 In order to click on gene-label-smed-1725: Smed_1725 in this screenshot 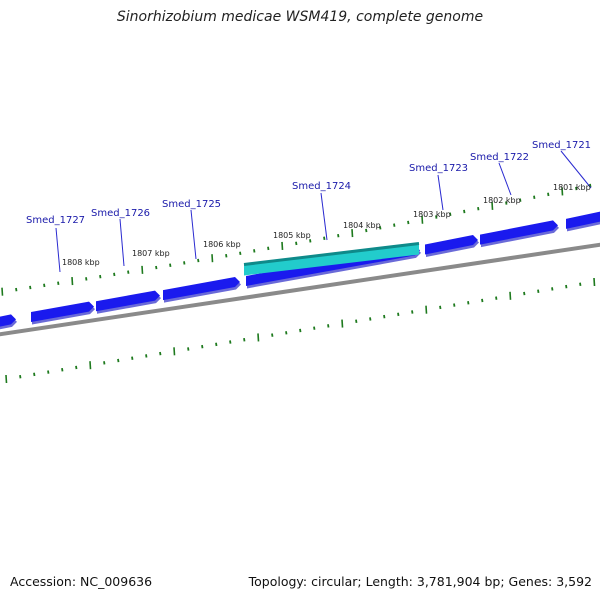, I will do `click(191, 204)`.